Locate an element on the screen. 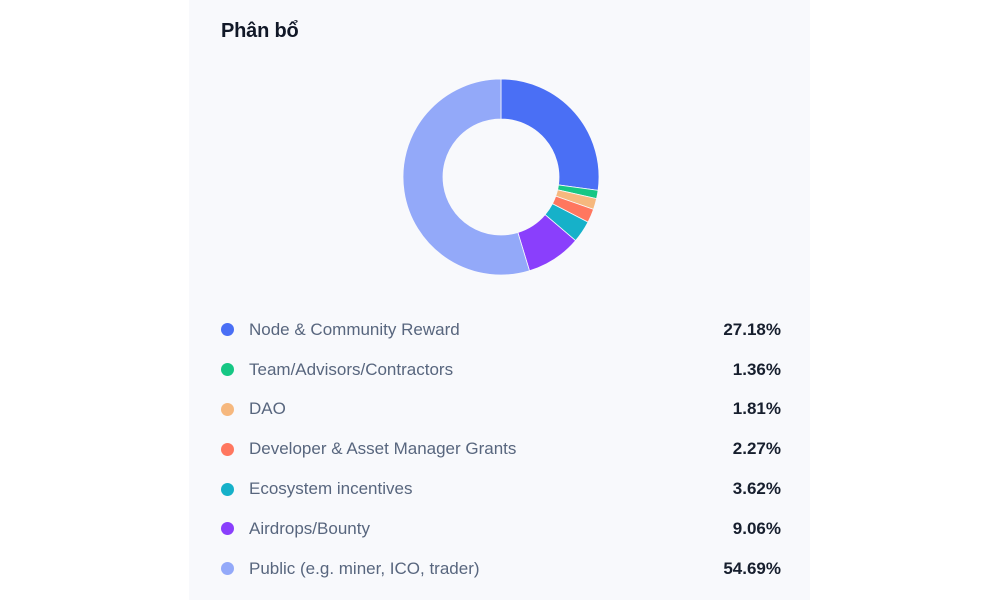 The width and height of the screenshot is (1000, 600). legend-value: 1.36% is located at coordinates (756, 369).